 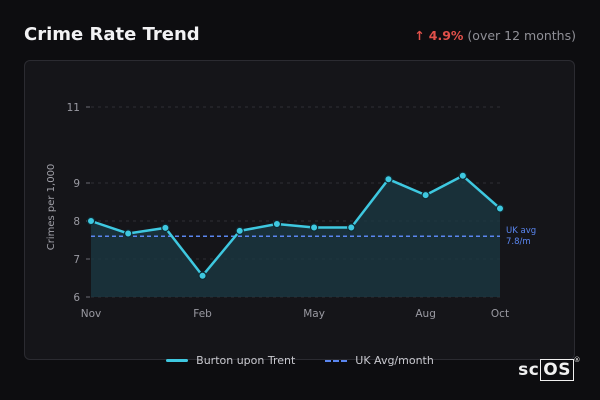 What do you see at coordinates (557, 370) in the screenshot?
I see `logo-text-b: OS` at bounding box center [557, 370].